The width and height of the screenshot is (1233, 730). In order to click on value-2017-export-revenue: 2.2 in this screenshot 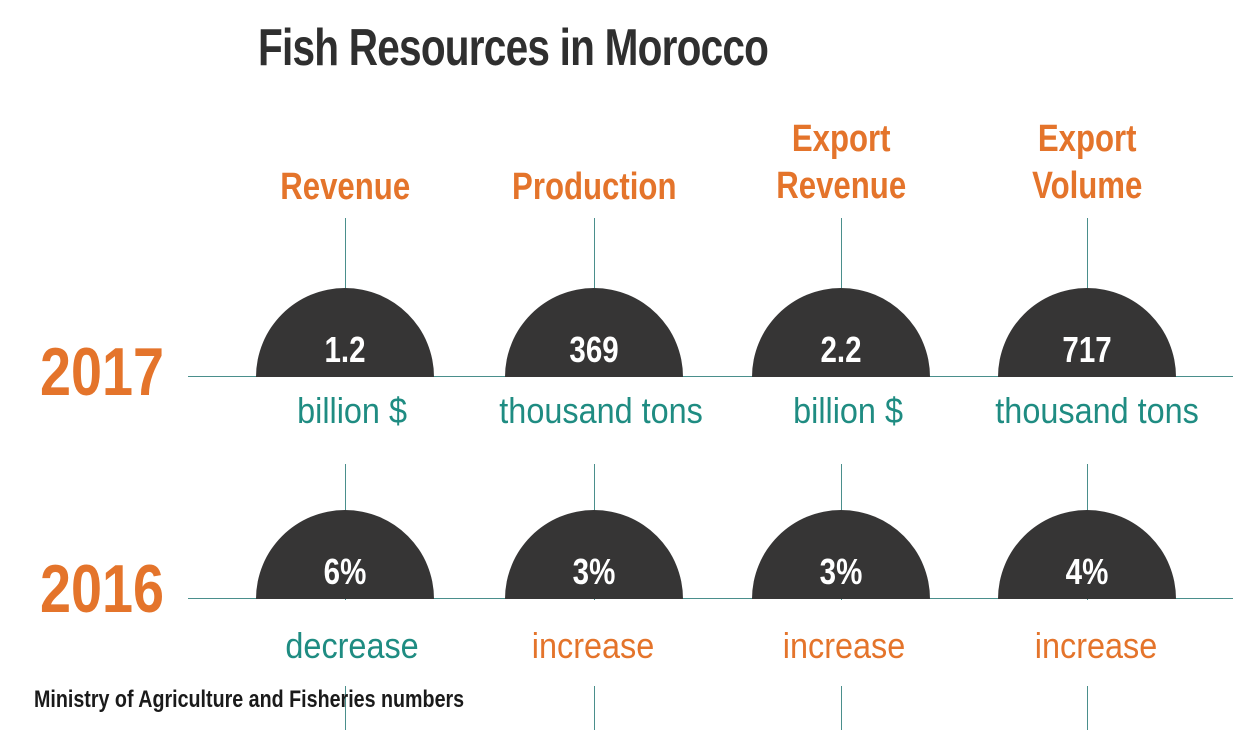, I will do `click(841, 349)`.